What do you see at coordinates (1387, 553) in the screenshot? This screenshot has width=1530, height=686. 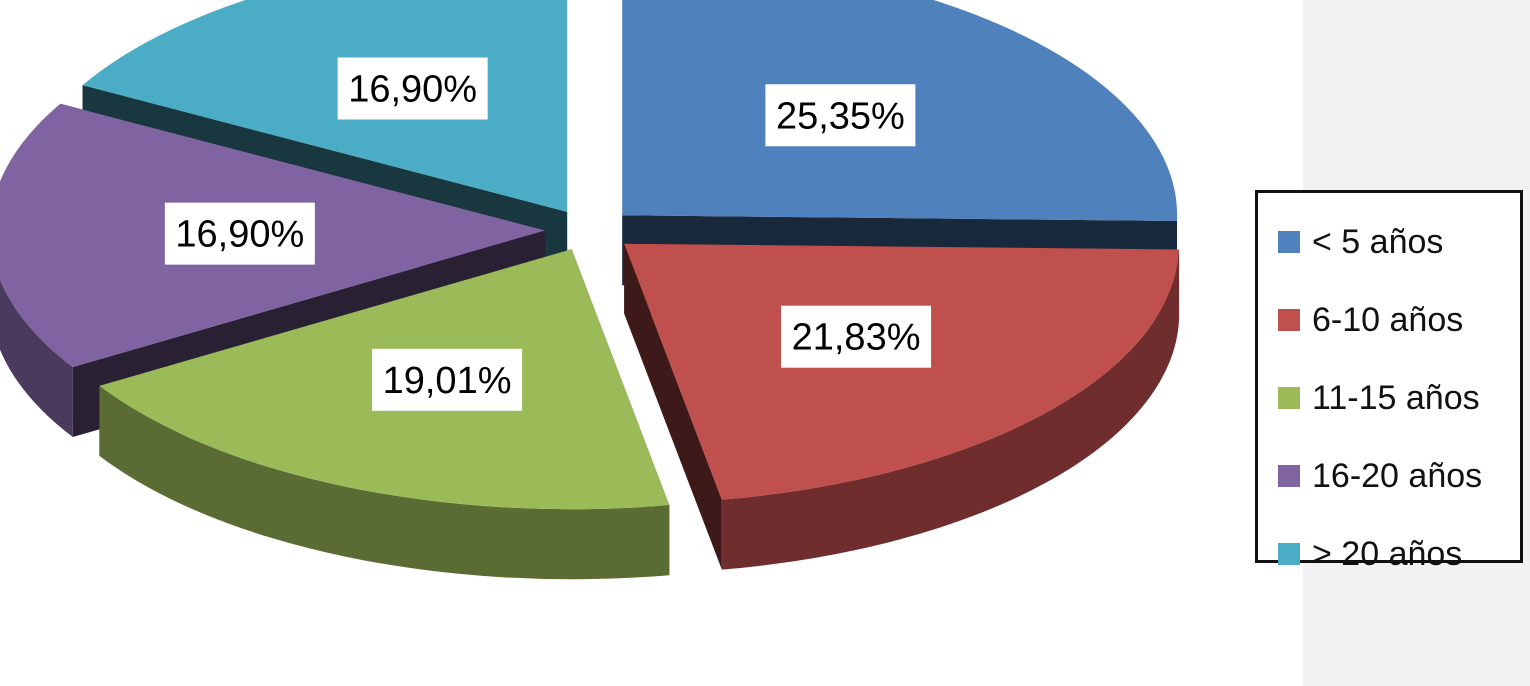 I see `legend-label-4: > 20 años` at bounding box center [1387, 553].